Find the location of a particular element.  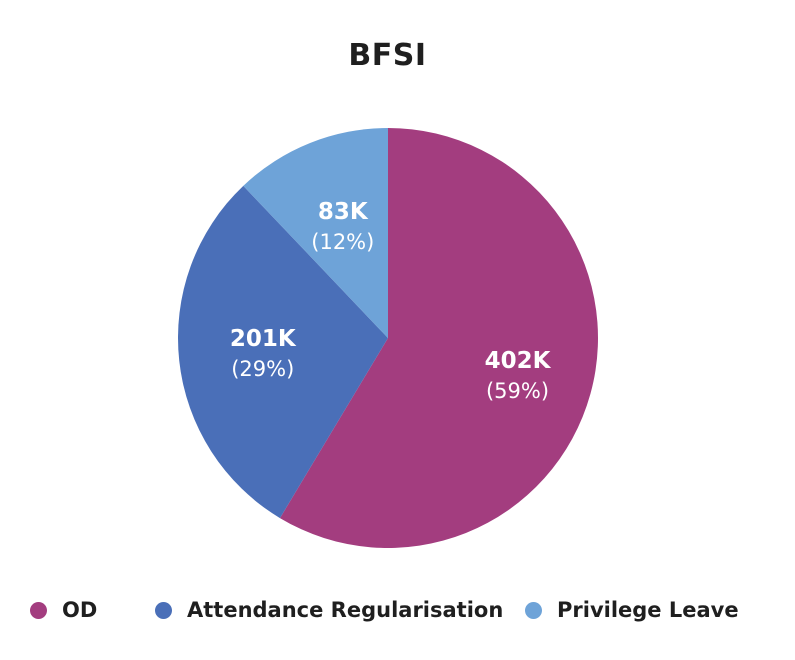

pie-slice-attendance-regularisation is located at coordinates (283, 352).